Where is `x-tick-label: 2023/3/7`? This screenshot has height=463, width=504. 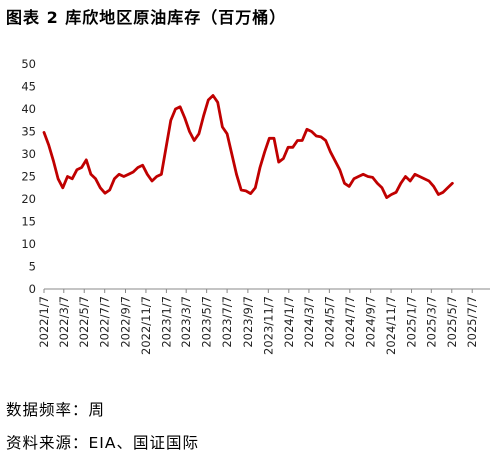 x-tick-label: 2023/3/7 is located at coordinates (186, 322).